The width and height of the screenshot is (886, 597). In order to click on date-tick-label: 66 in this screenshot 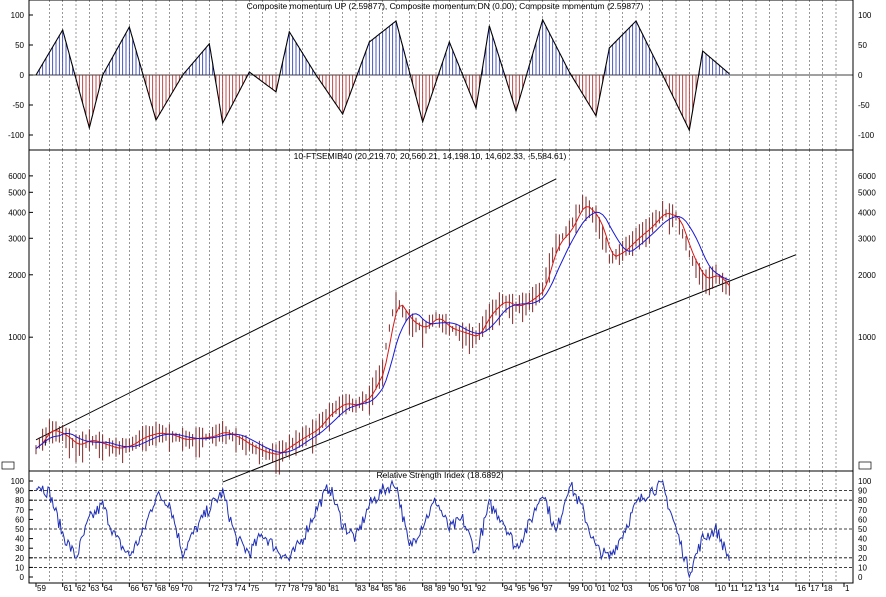, I will do `click(134, 588)`.